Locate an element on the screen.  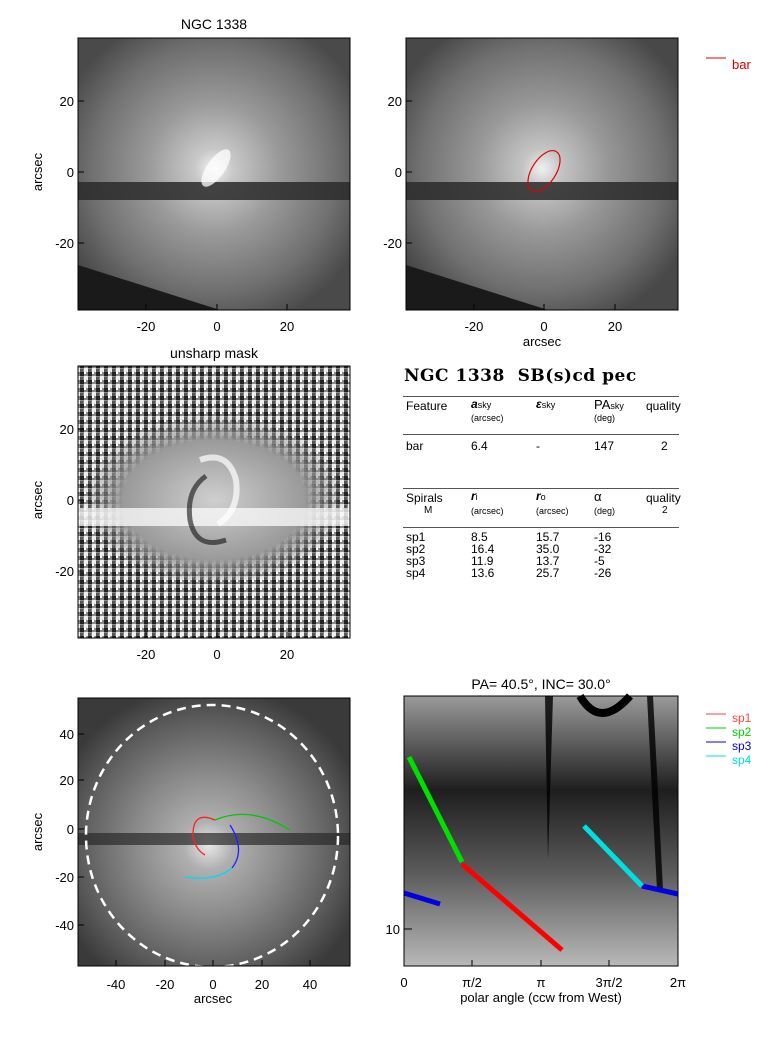
header-pa: PAsky is located at coordinates (609, 404).